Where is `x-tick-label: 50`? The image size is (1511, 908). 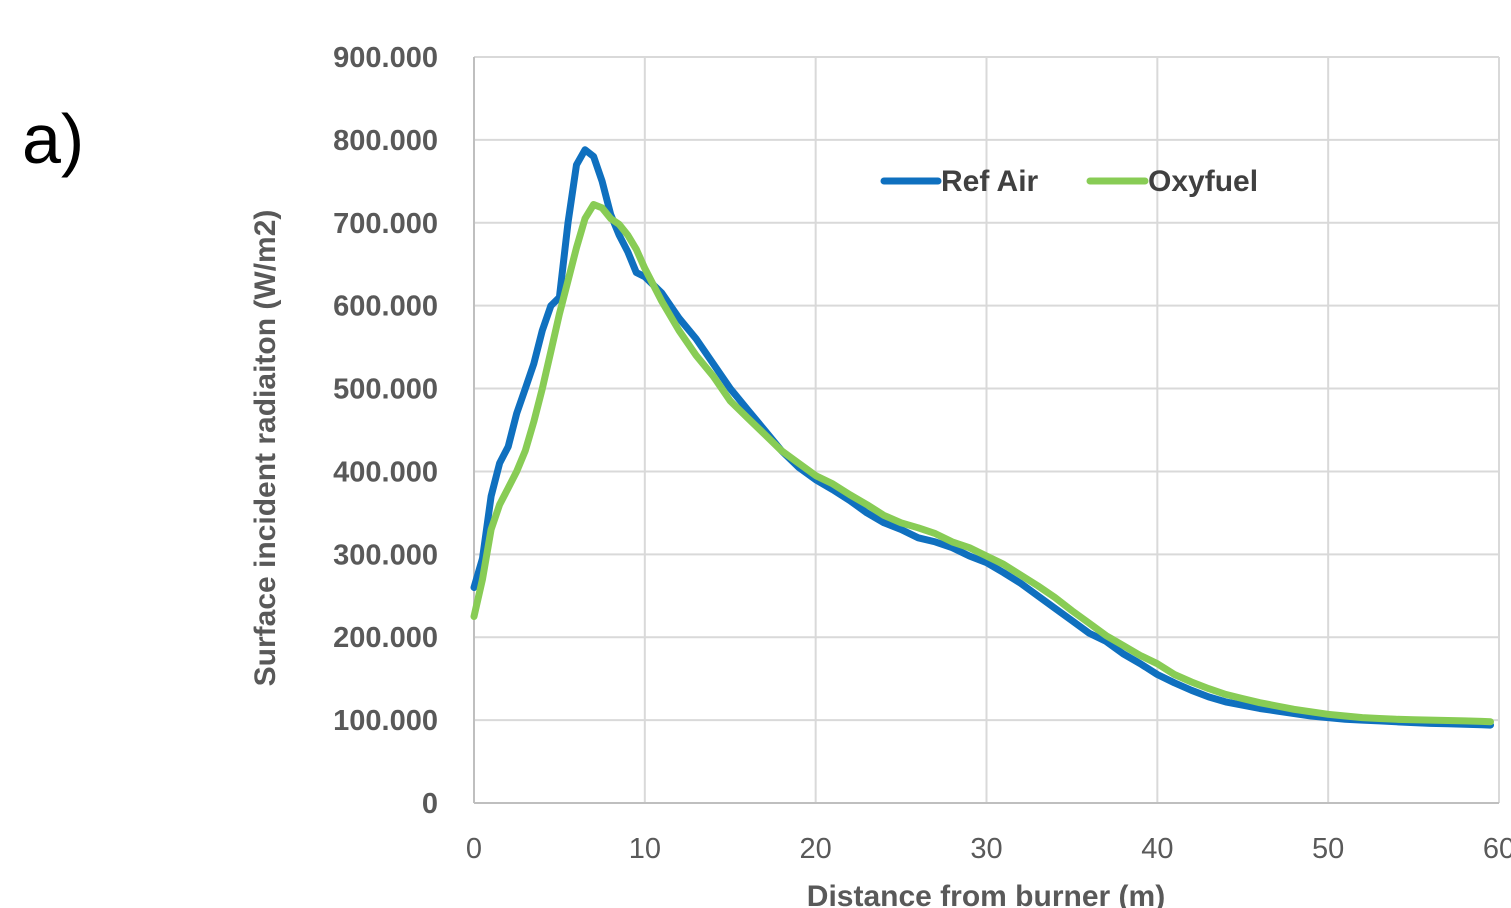 x-tick-label: 50 is located at coordinates (1328, 849).